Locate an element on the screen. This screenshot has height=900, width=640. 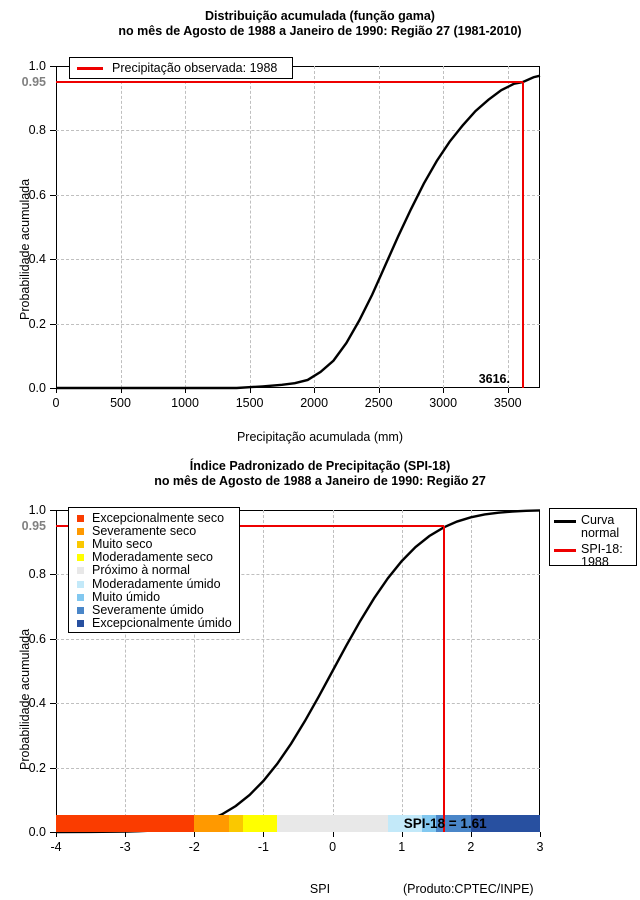
yaxis-threshold-label: 0.95 is located at coordinates (33, 526).